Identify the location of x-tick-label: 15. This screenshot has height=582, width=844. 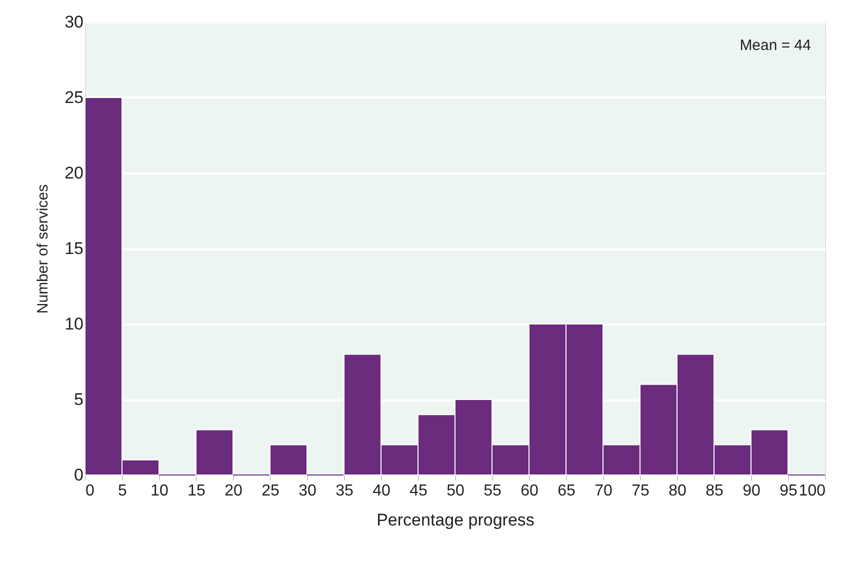
(197, 491).